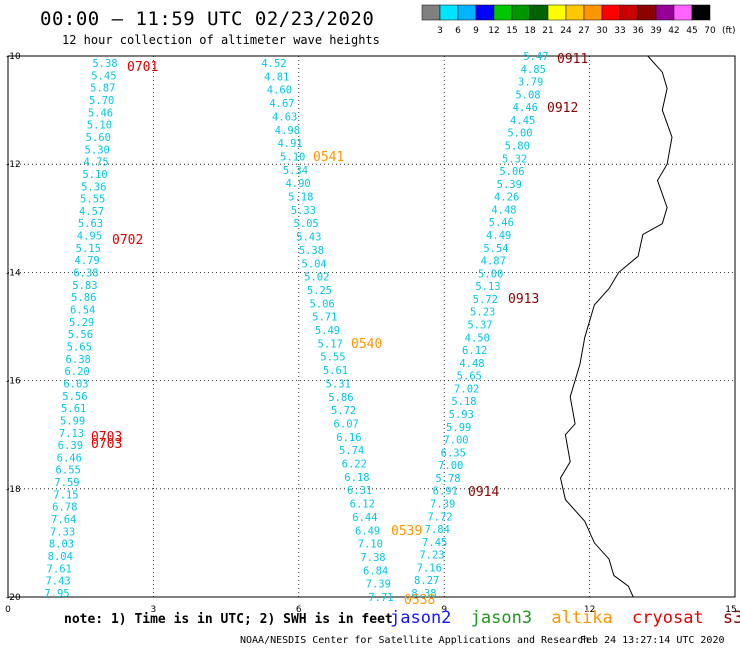 The width and height of the screenshot is (740, 650). Describe the element at coordinates (406, 531) in the screenshot. I see `pass-number-label: 0539` at that location.